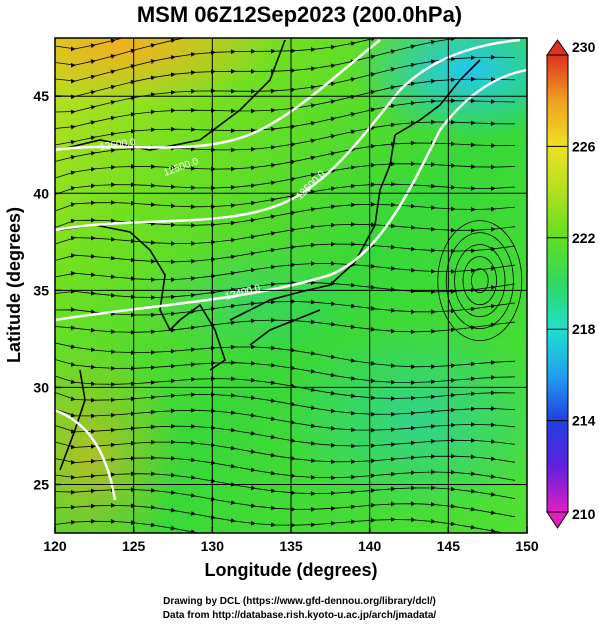 The height and width of the screenshot is (625, 599). Describe the element at coordinates (584, 146) in the screenshot. I see `colorbar-tick-label: 226` at that location.